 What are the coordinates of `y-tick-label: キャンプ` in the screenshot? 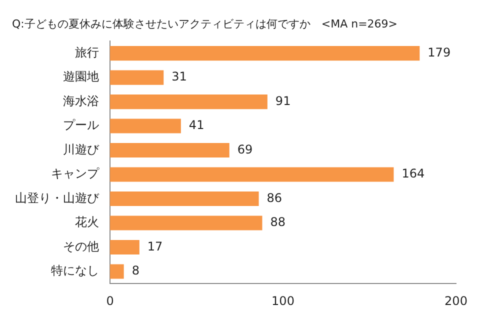 It's located at (75, 173).